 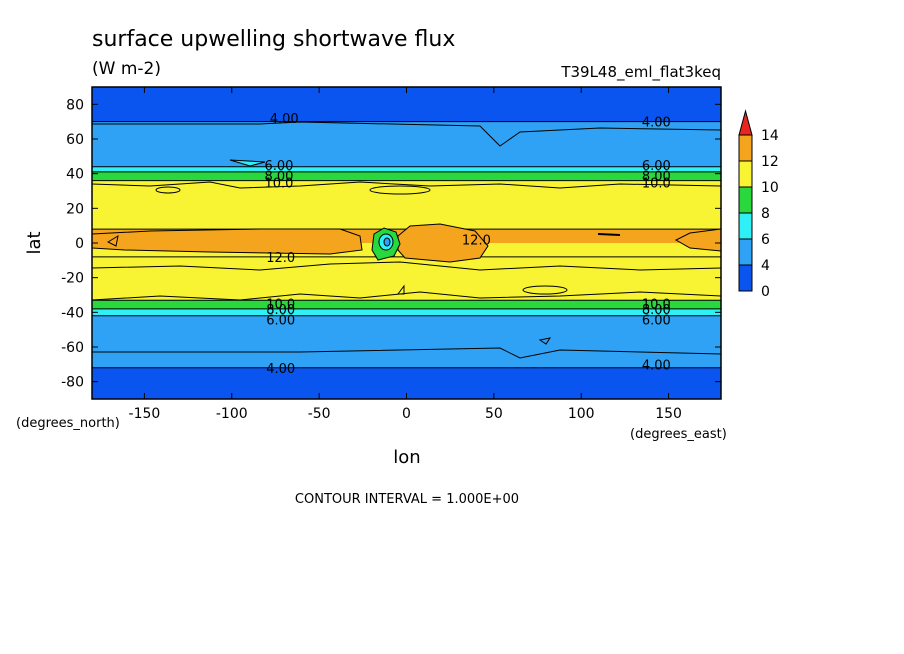 What do you see at coordinates (72, 348) in the screenshot?
I see `y-tick-label-1: -60` at bounding box center [72, 348].